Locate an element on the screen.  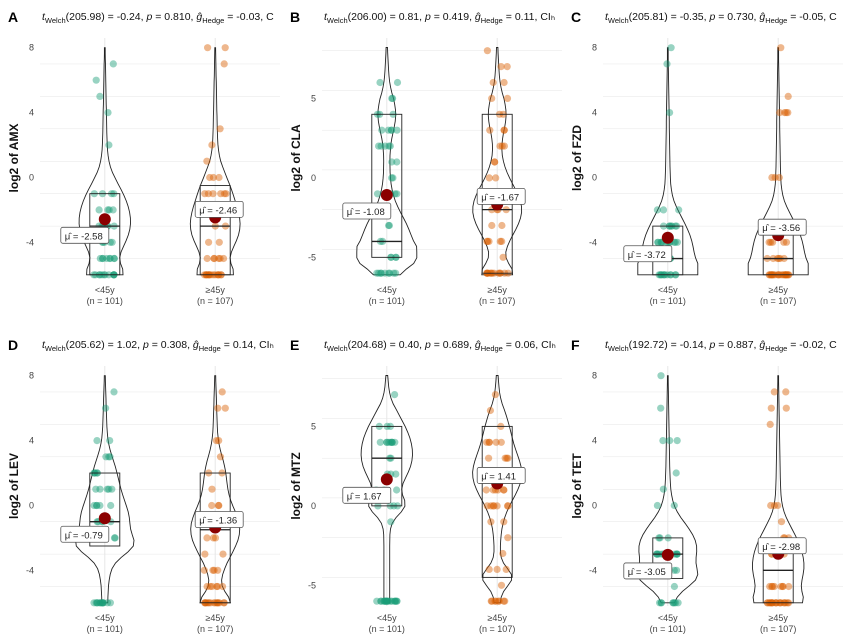
y-tick-label: 0 is located at coordinates (31, 177).